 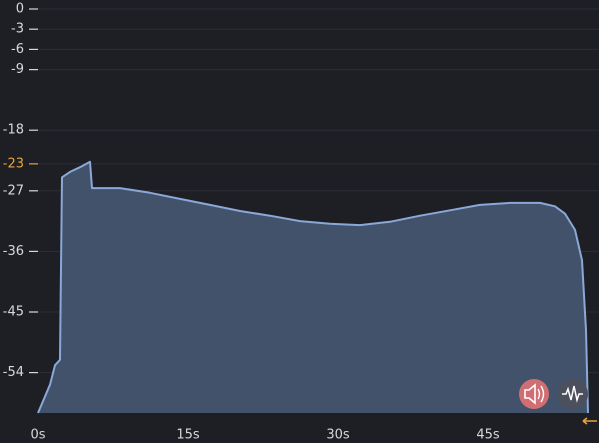 What do you see at coordinates (20, 9) in the screenshot?
I see `y-tick-label: 0` at bounding box center [20, 9].